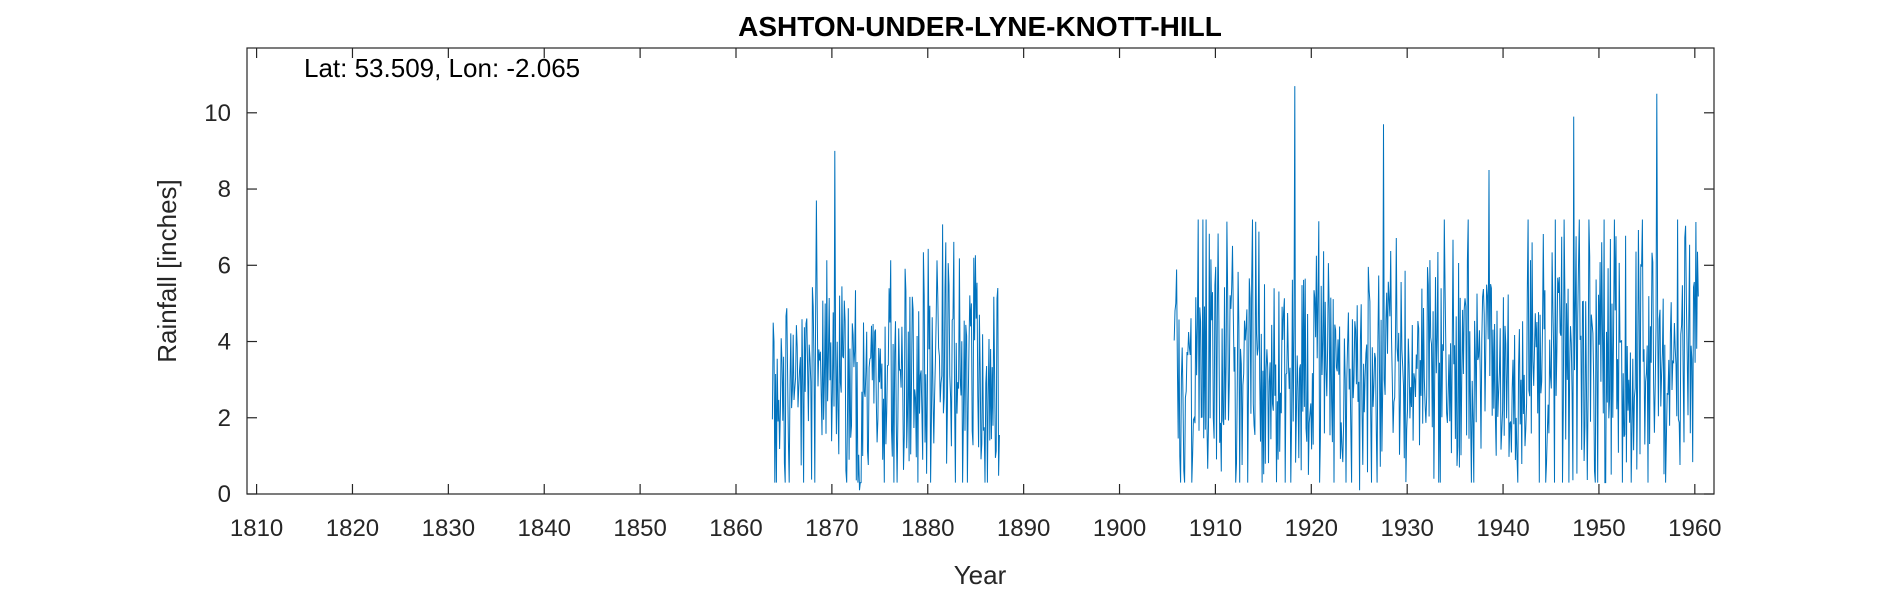  I want to click on x-tick-label: 1820, so click(352, 528).